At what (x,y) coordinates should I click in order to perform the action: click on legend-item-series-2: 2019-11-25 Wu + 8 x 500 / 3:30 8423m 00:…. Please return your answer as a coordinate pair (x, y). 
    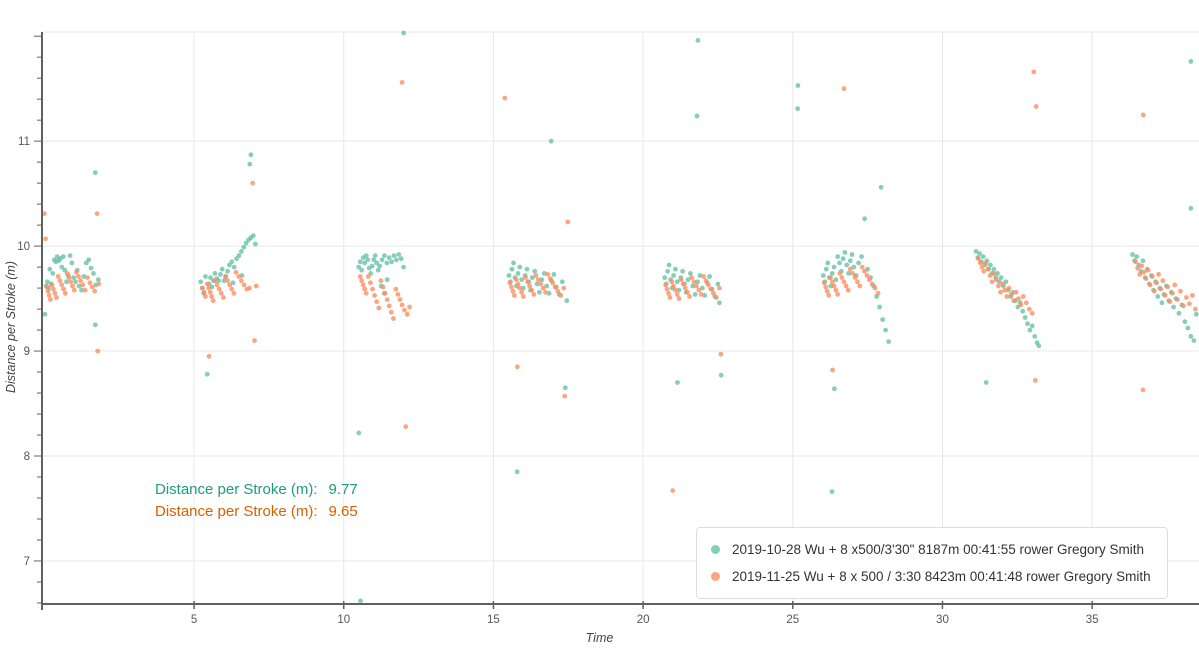
    Looking at the image, I should click on (931, 576).